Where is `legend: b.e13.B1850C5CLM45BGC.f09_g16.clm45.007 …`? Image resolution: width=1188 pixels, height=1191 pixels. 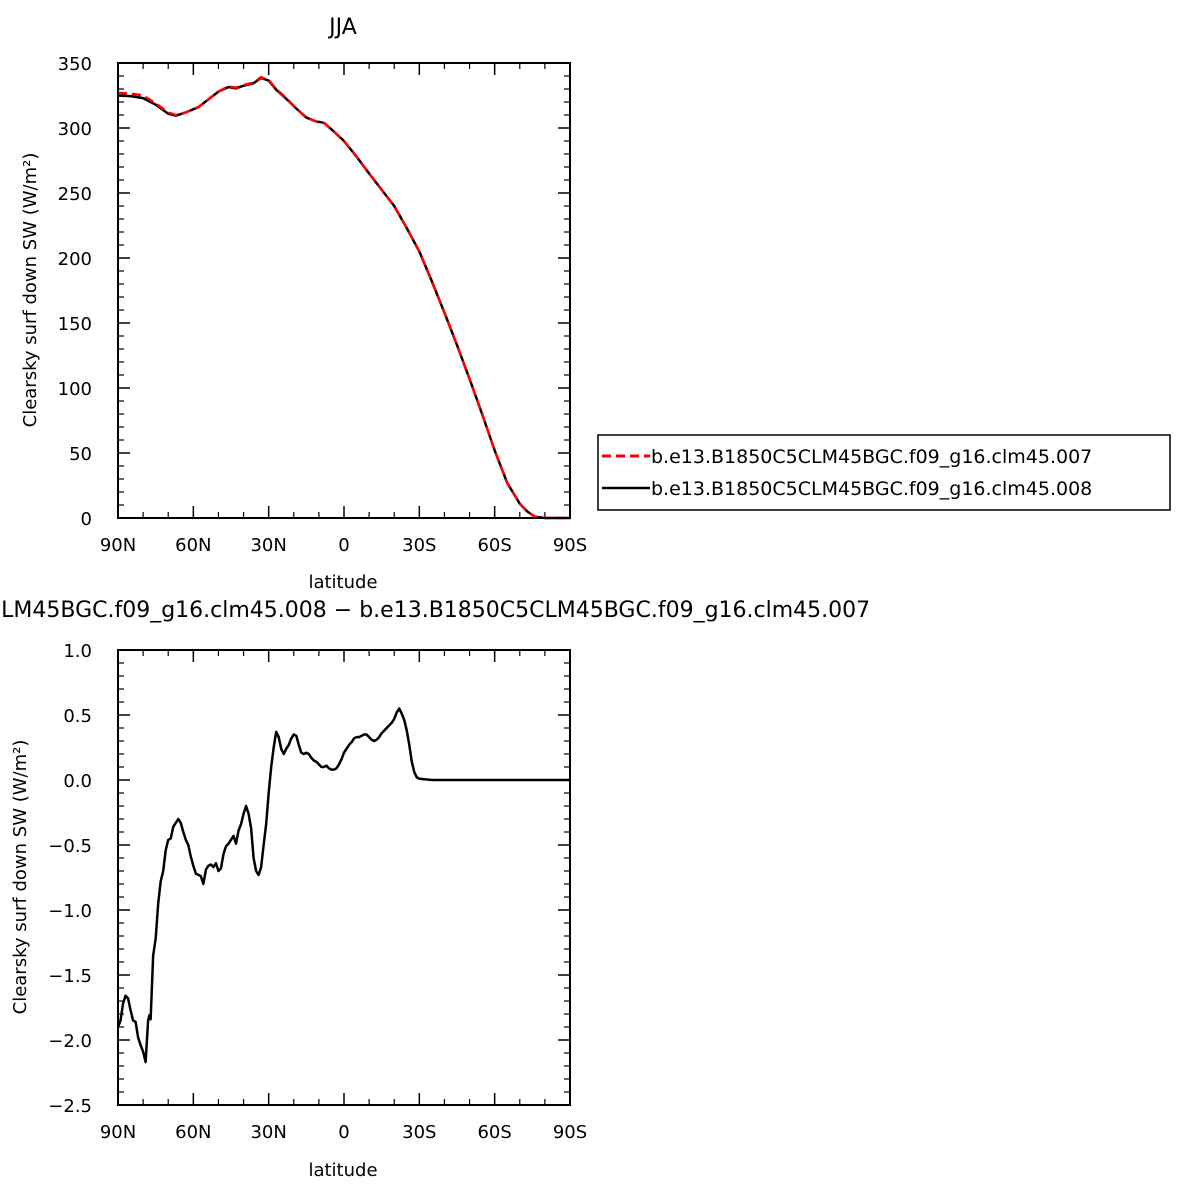
legend: b.e13.B1850C5CLM45BGC.f09_g16.clm45.007 … is located at coordinates (884, 472).